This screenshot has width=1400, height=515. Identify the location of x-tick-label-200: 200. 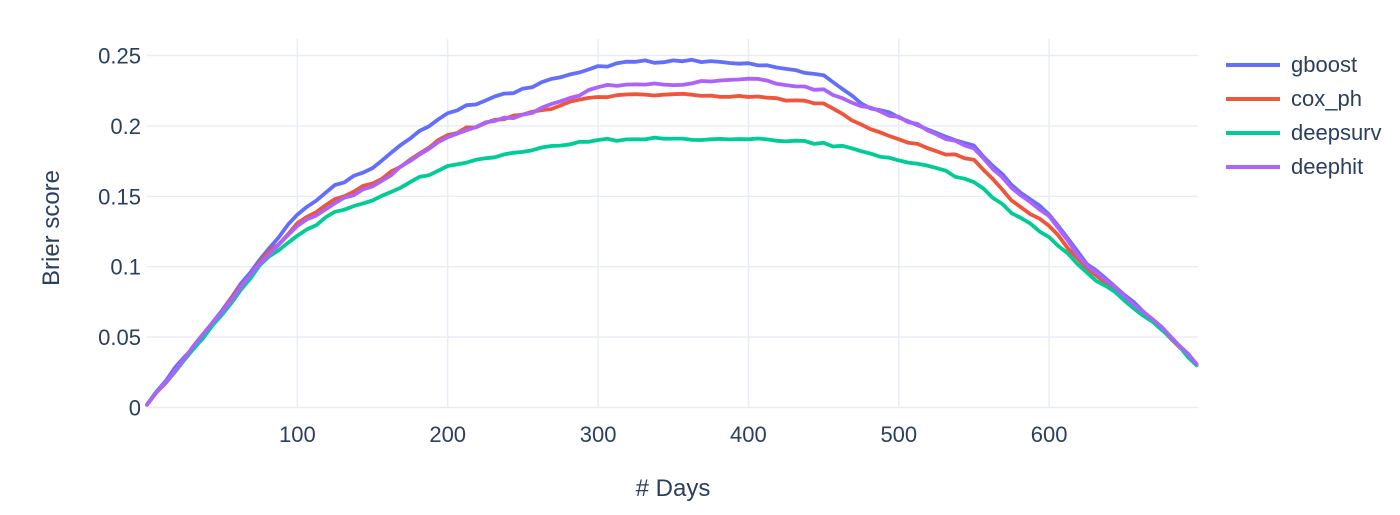
(447, 434).